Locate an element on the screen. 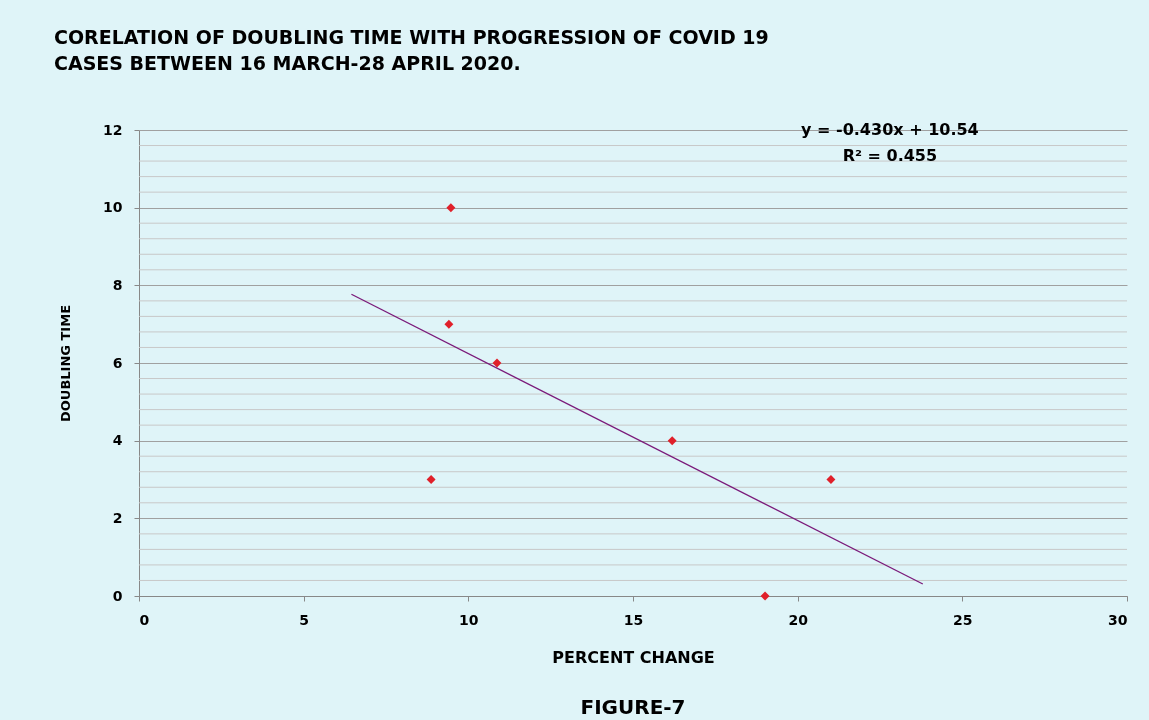 This screenshot has height=720, width=1149. x-tick-label: 5 is located at coordinates (304, 619).